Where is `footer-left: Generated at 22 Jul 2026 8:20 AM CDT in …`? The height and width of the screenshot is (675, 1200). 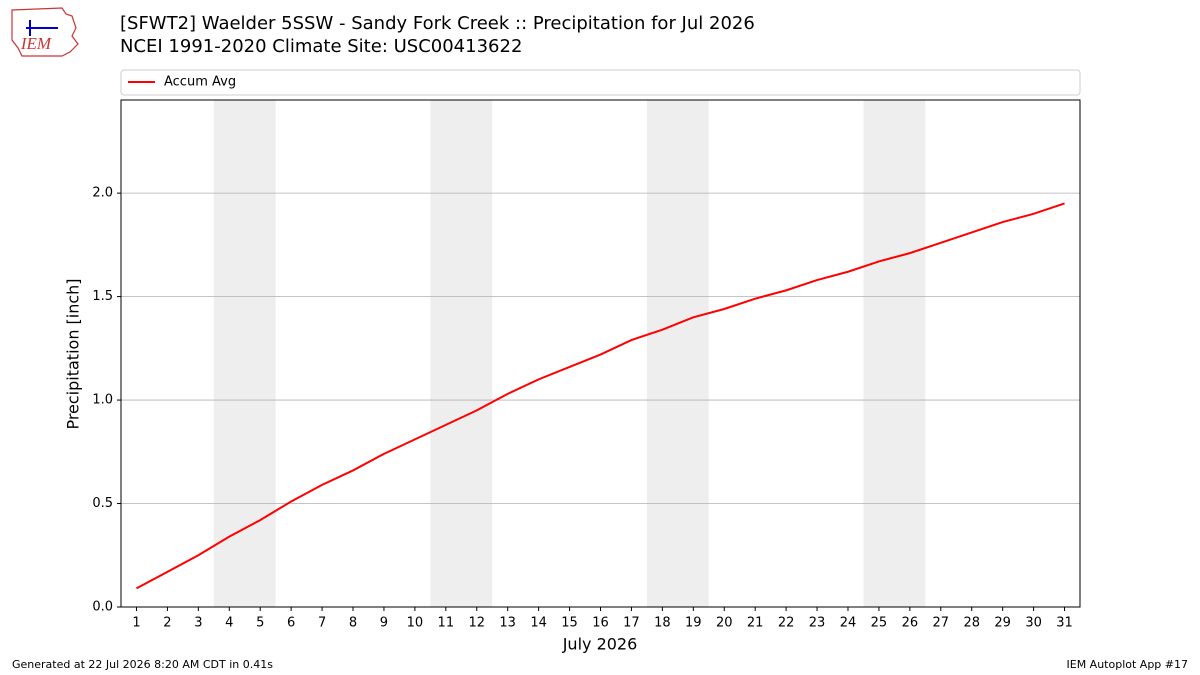
footer-left: Generated at 22 Jul 2026 8:20 AM CDT in … is located at coordinates (142, 664).